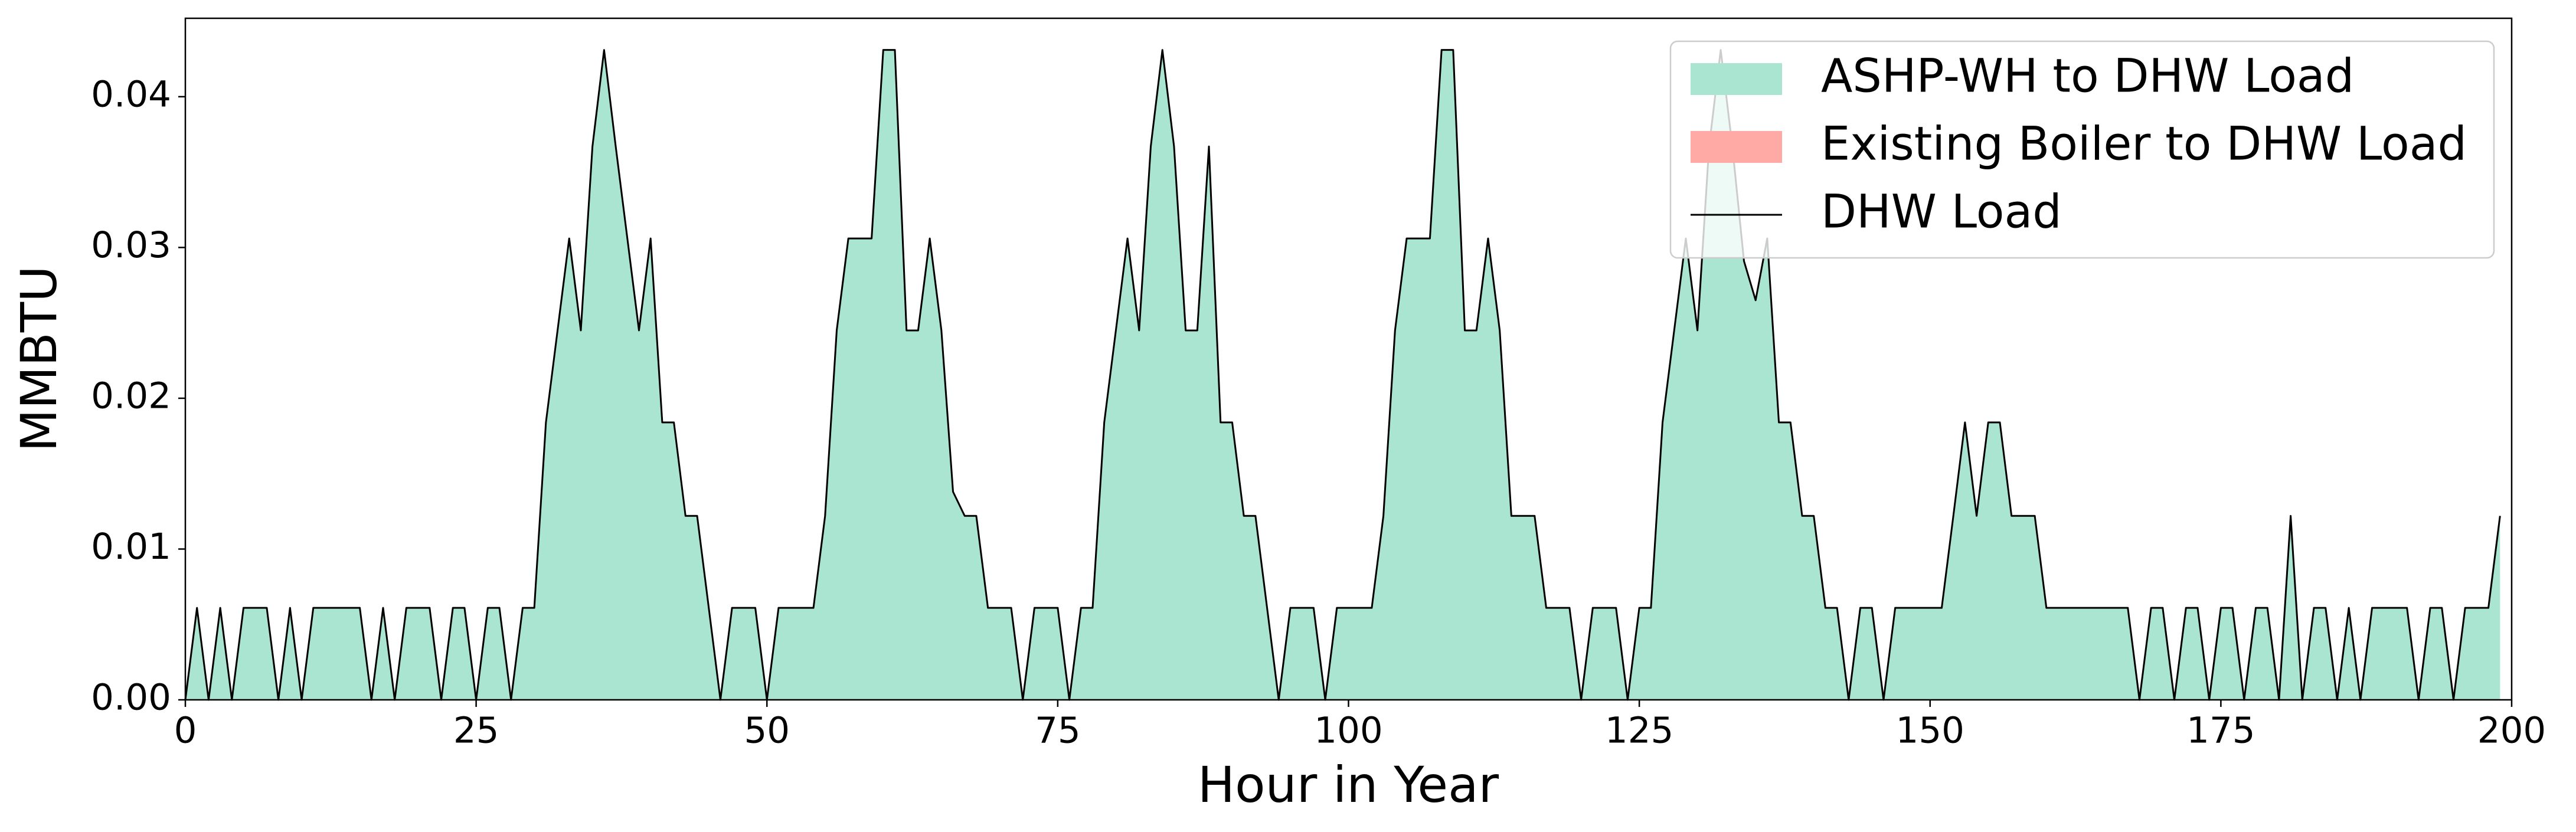 This screenshot has height=832, width=2576. Describe the element at coordinates (2144, 144) in the screenshot. I see `legend-label: Existing Boiler to DHW Load` at that location.